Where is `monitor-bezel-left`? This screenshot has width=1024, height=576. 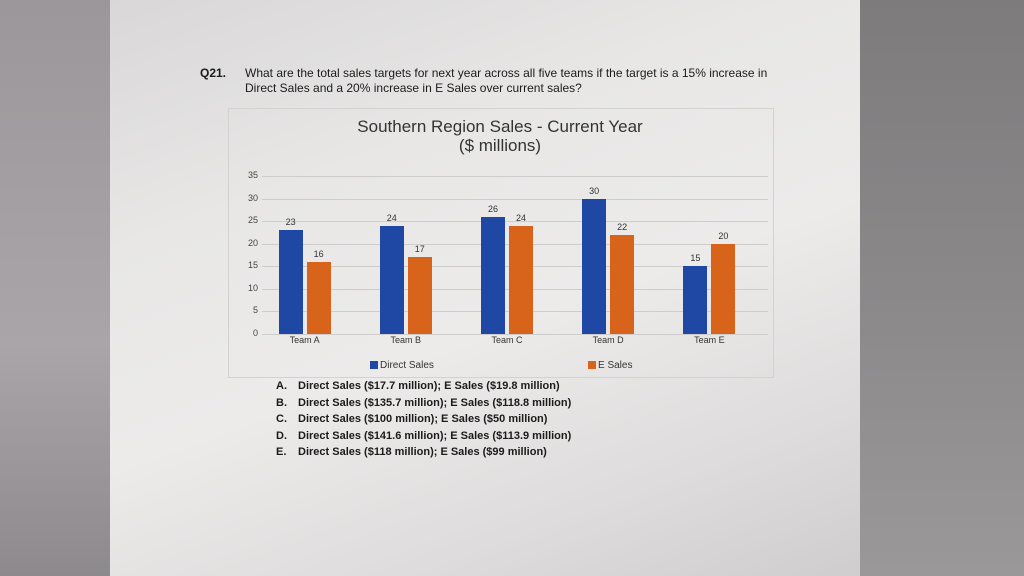 monitor-bezel-left is located at coordinates (55, 288).